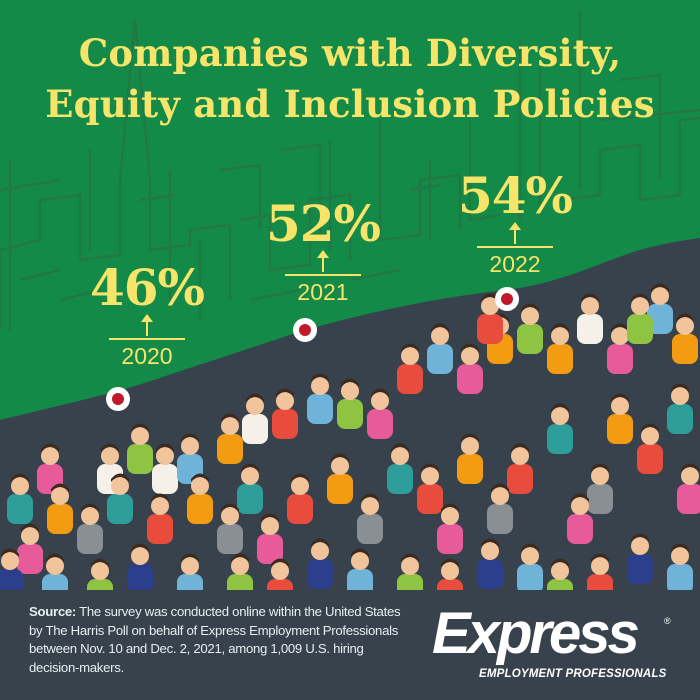 The width and height of the screenshot is (700, 700). I want to click on data-value: 52%, so click(323, 223).